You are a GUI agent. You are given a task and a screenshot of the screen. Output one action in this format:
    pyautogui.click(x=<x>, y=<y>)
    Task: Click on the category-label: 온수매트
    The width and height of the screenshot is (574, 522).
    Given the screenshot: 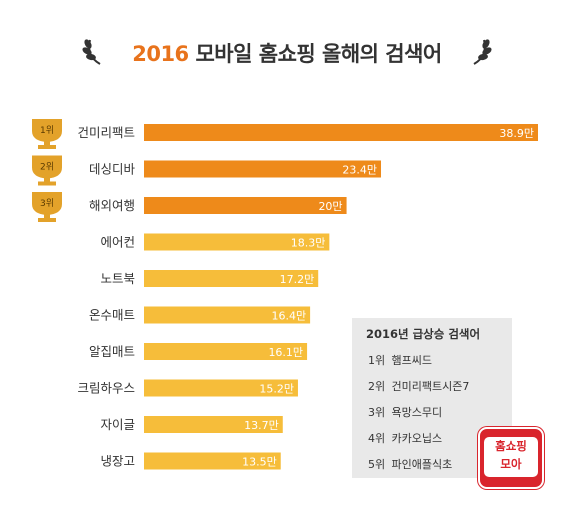 What is the action you would take?
    pyautogui.click(x=112, y=315)
    